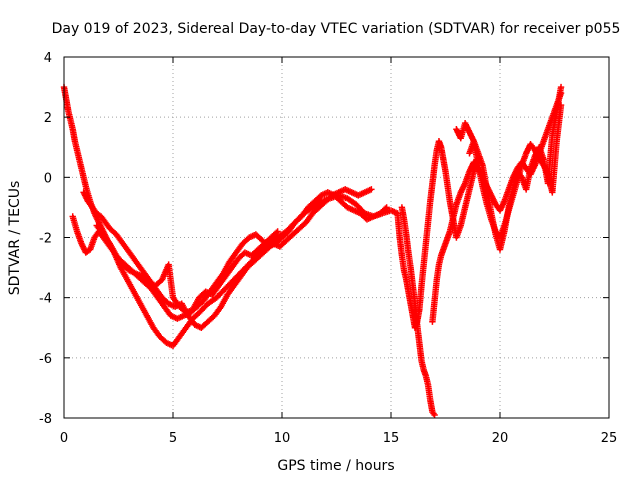 Image resolution: width=640 pixels, height=480 pixels. What do you see at coordinates (173, 438) in the screenshot?
I see `x-tick-label: 5` at bounding box center [173, 438].